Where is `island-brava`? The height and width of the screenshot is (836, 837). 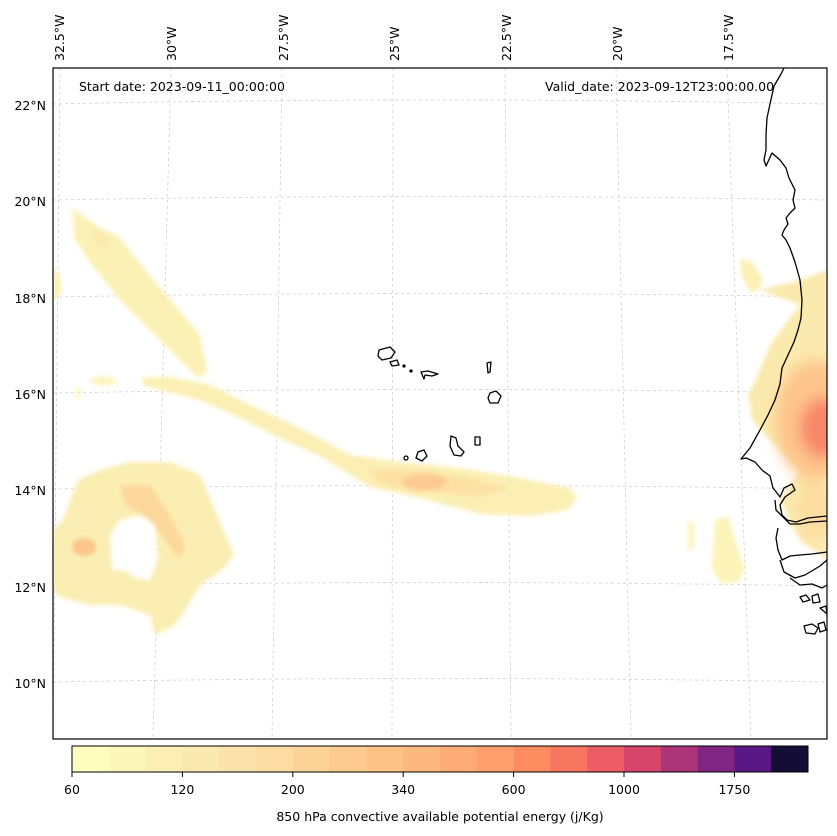 island-brava is located at coordinates (406, 458).